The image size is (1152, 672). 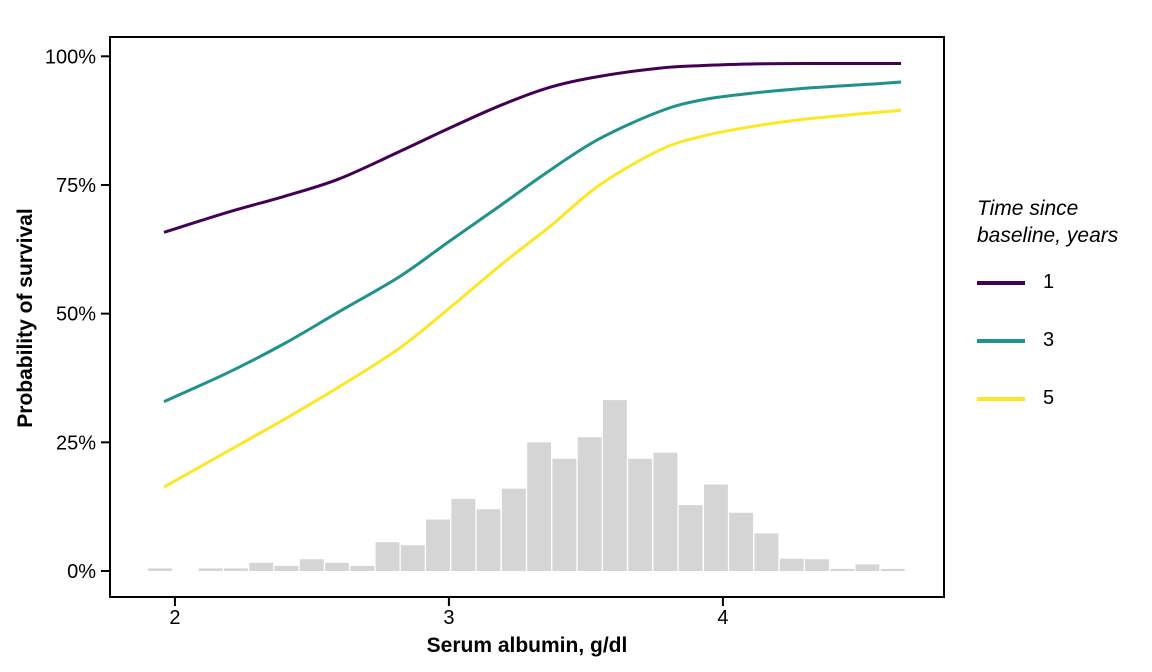 I want to click on x-tick-label: 3, so click(x=448, y=618).